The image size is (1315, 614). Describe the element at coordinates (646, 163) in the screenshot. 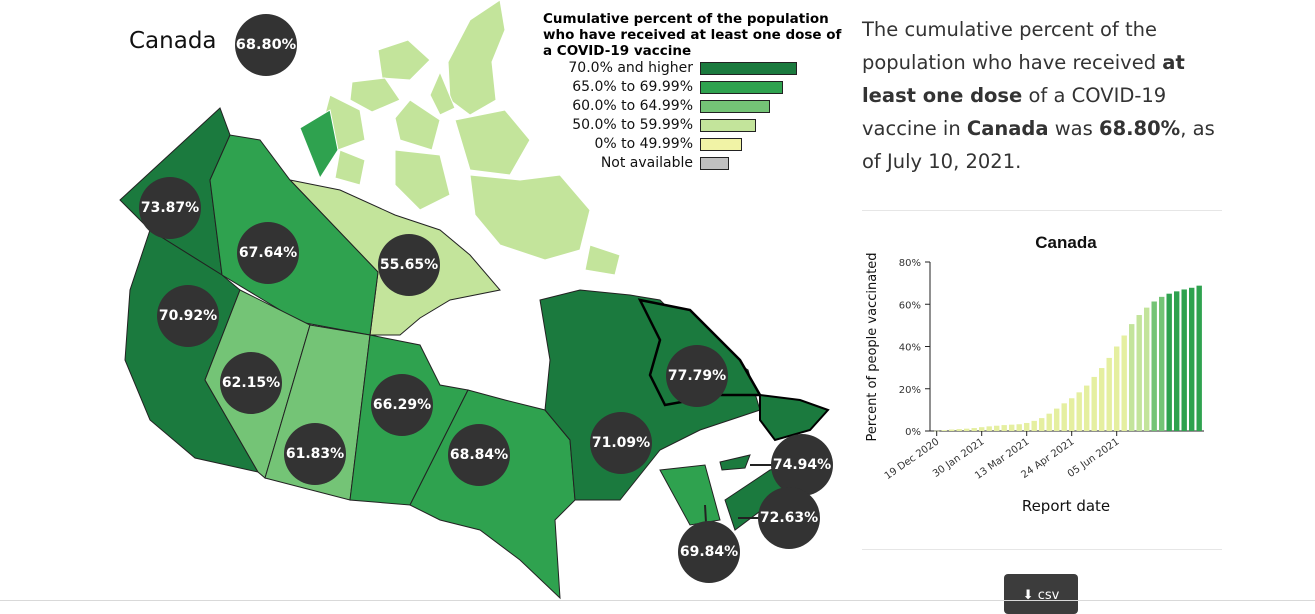

I see `legend-item-label: Not available` at that location.